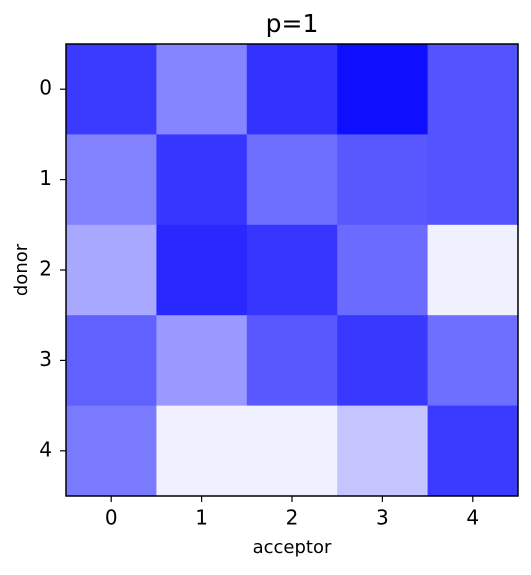 Image resolution: width=531 pixels, height=575 pixels. Describe the element at coordinates (382, 518) in the screenshot. I see `x-tick-label: 3` at that location.